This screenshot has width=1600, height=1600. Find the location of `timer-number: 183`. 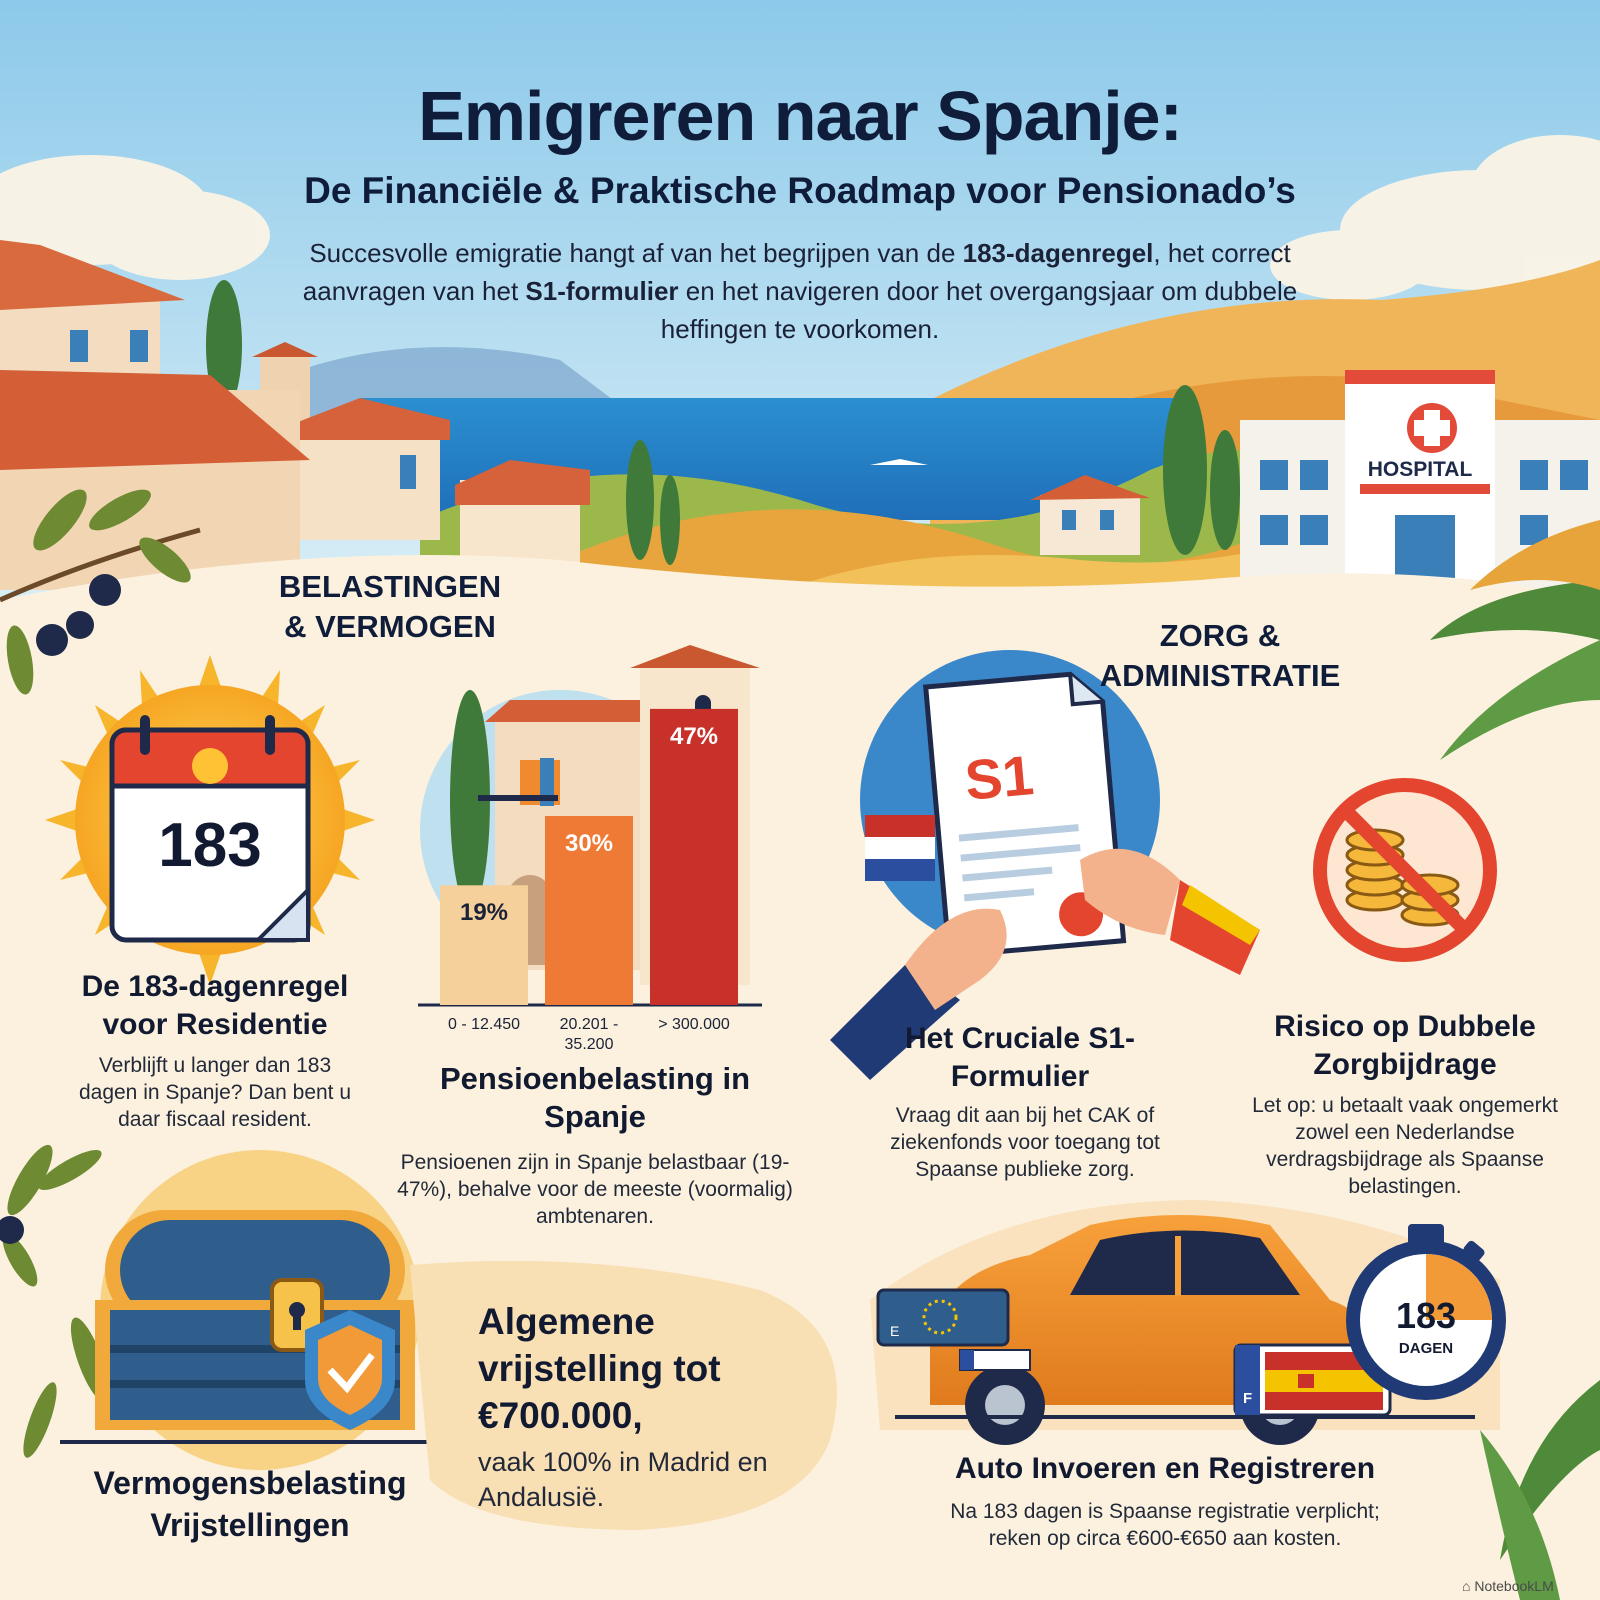

timer-number: 183 is located at coordinates (1426, 1315).